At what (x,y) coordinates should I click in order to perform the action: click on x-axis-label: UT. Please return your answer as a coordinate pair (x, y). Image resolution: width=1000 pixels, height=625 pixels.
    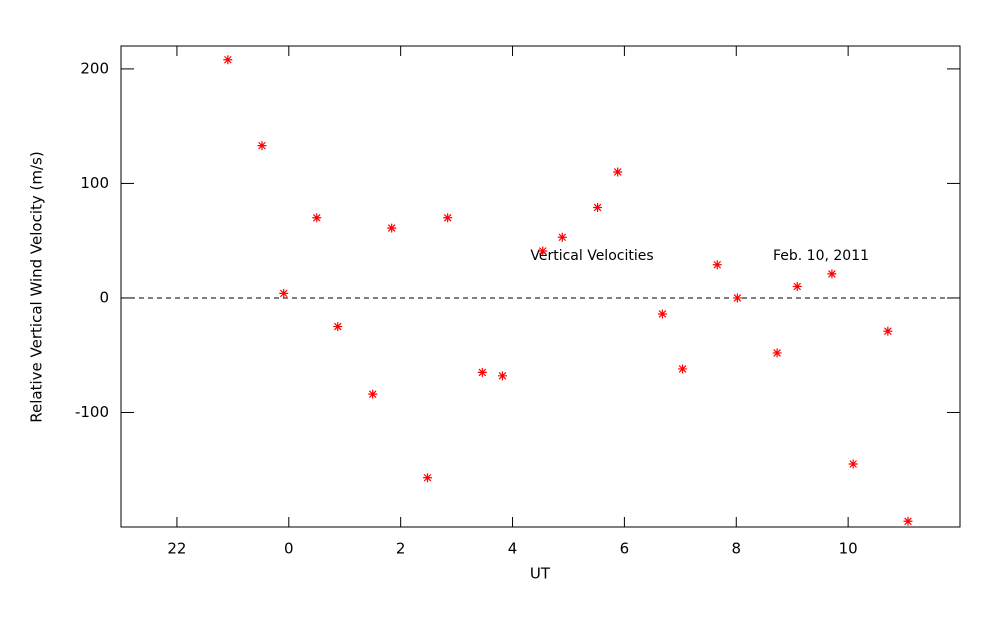
    Looking at the image, I should click on (540, 574).